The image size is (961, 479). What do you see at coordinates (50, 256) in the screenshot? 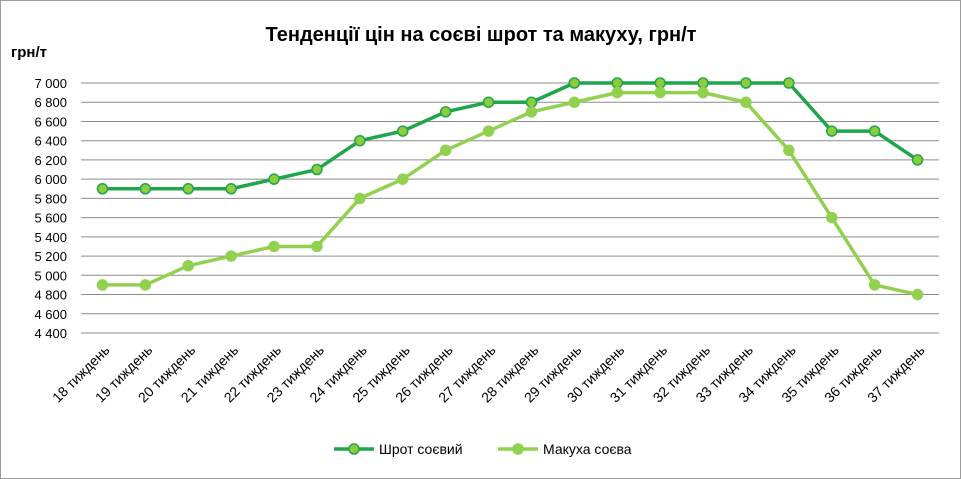
I see `y-tick-label: 5 200` at bounding box center [50, 256].